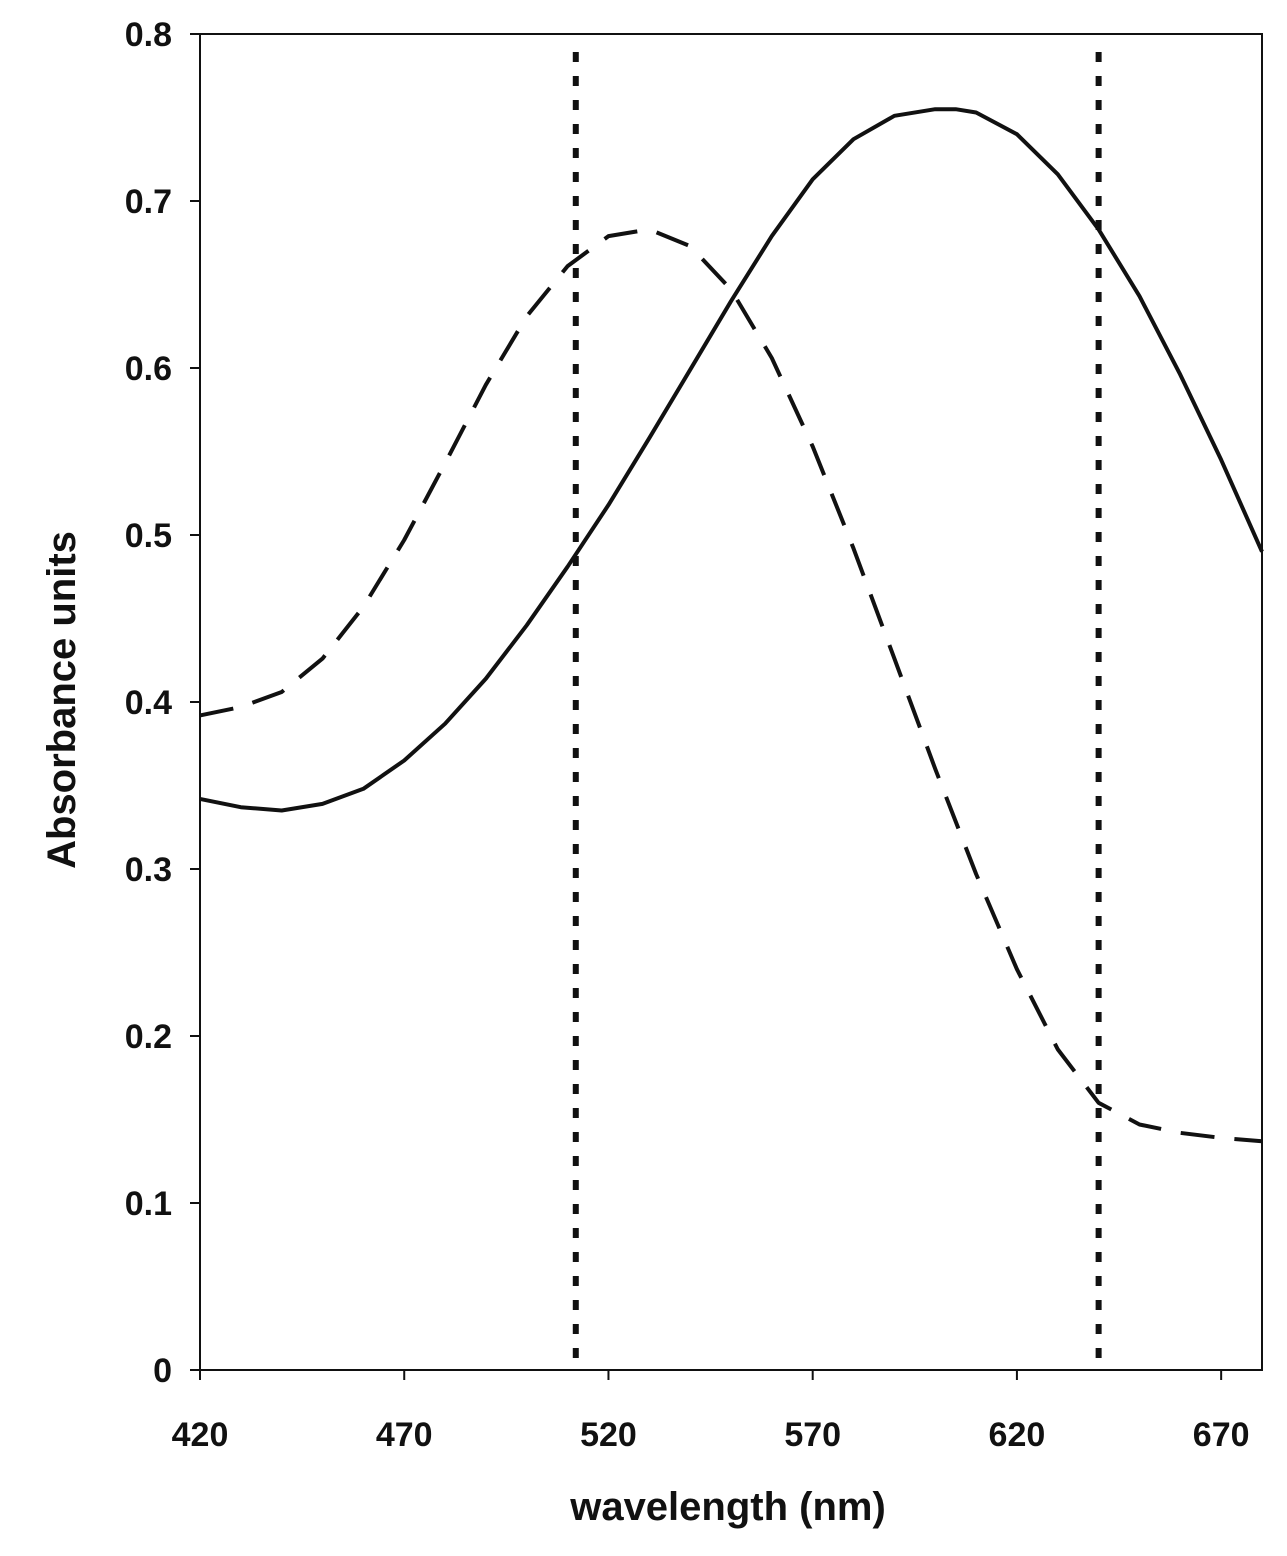  Describe the element at coordinates (711, 1412) in the screenshot. I see `x-axis: 420 470 520 570 620 670` at that location.